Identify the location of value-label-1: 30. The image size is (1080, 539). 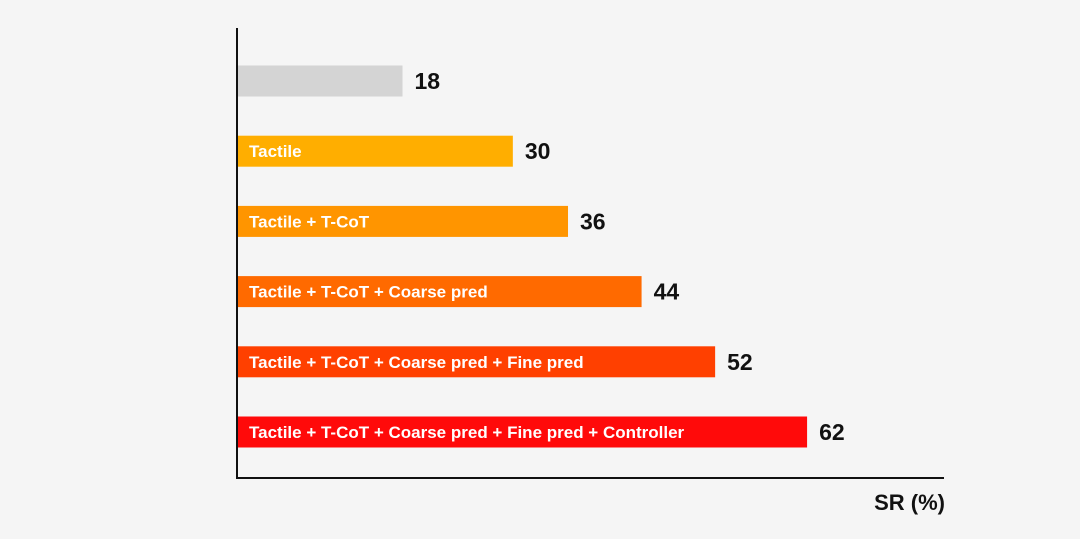
(538, 151).